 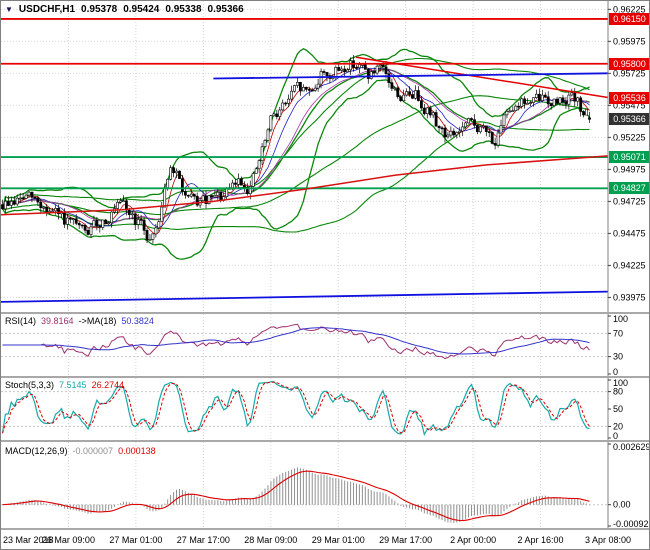 What do you see at coordinates (9, 9) in the screenshot?
I see `chart-symbol-icon: ▼` at bounding box center [9, 9].